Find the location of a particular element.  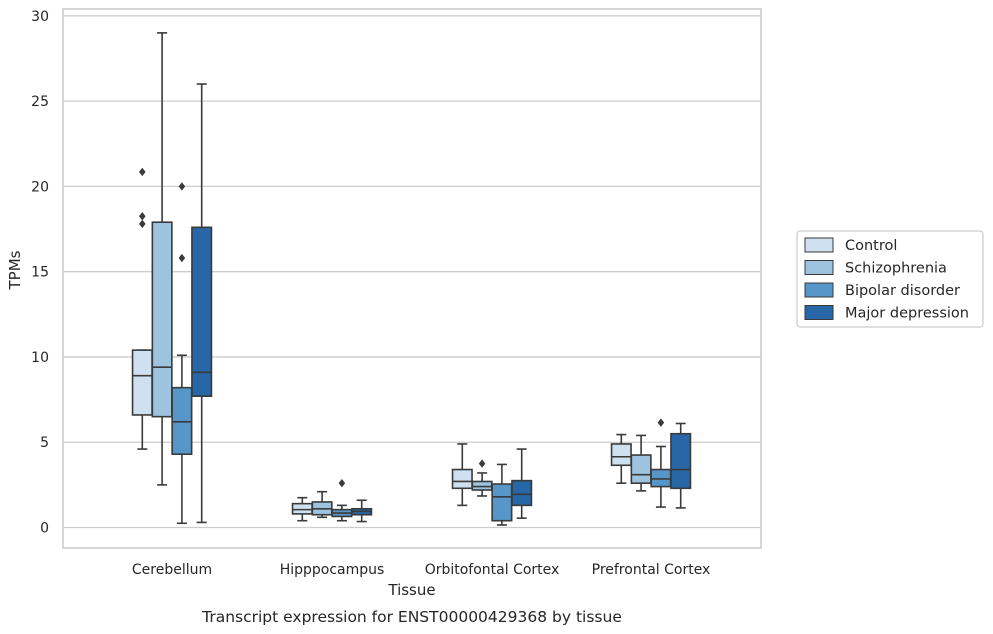

y-tick-labels: 0 5 10 15 20 25 30 is located at coordinates (40, 273).